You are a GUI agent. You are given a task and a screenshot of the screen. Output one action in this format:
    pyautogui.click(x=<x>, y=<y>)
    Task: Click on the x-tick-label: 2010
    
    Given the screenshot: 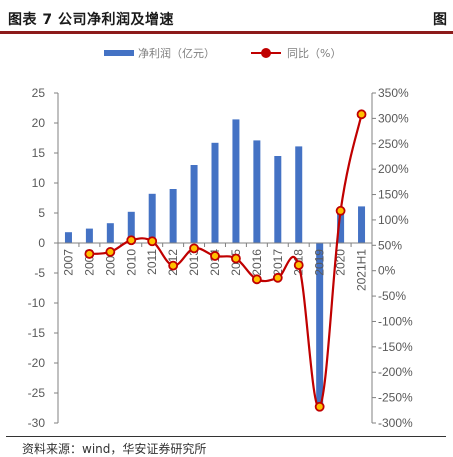 What is the action you would take?
    pyautogui.click(x=131, y=262)
    